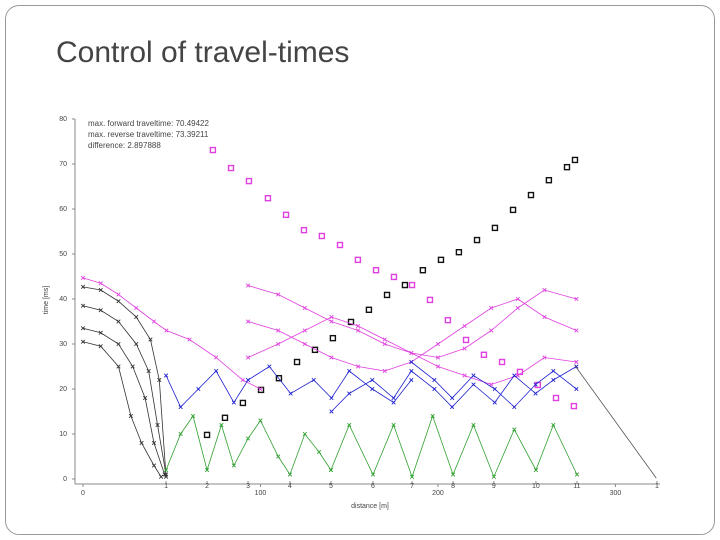 The height and width of the screenshot is (540, 720). I want to click on slide-title: Control of travel-times, so click(203, 52).